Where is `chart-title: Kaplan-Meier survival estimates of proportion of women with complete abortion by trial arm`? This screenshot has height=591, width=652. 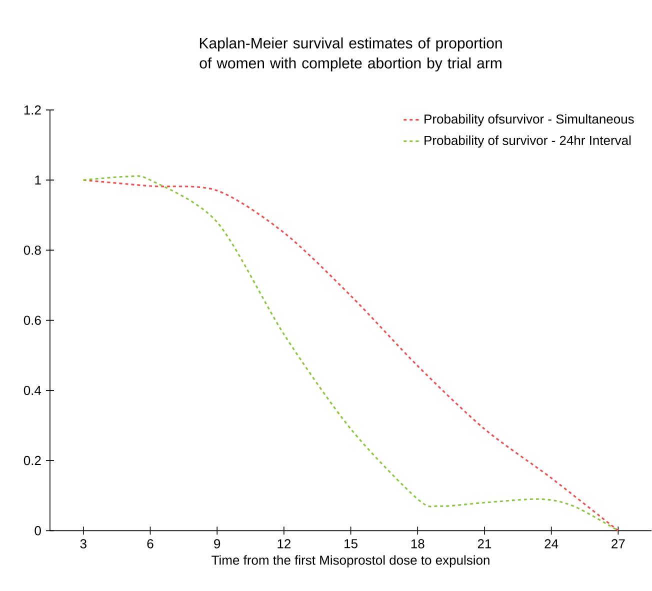 chart-title: Kaplan-Meier survival estimates of proportion of women with complete abortion by trial arm is located at coordinates (351, 55).